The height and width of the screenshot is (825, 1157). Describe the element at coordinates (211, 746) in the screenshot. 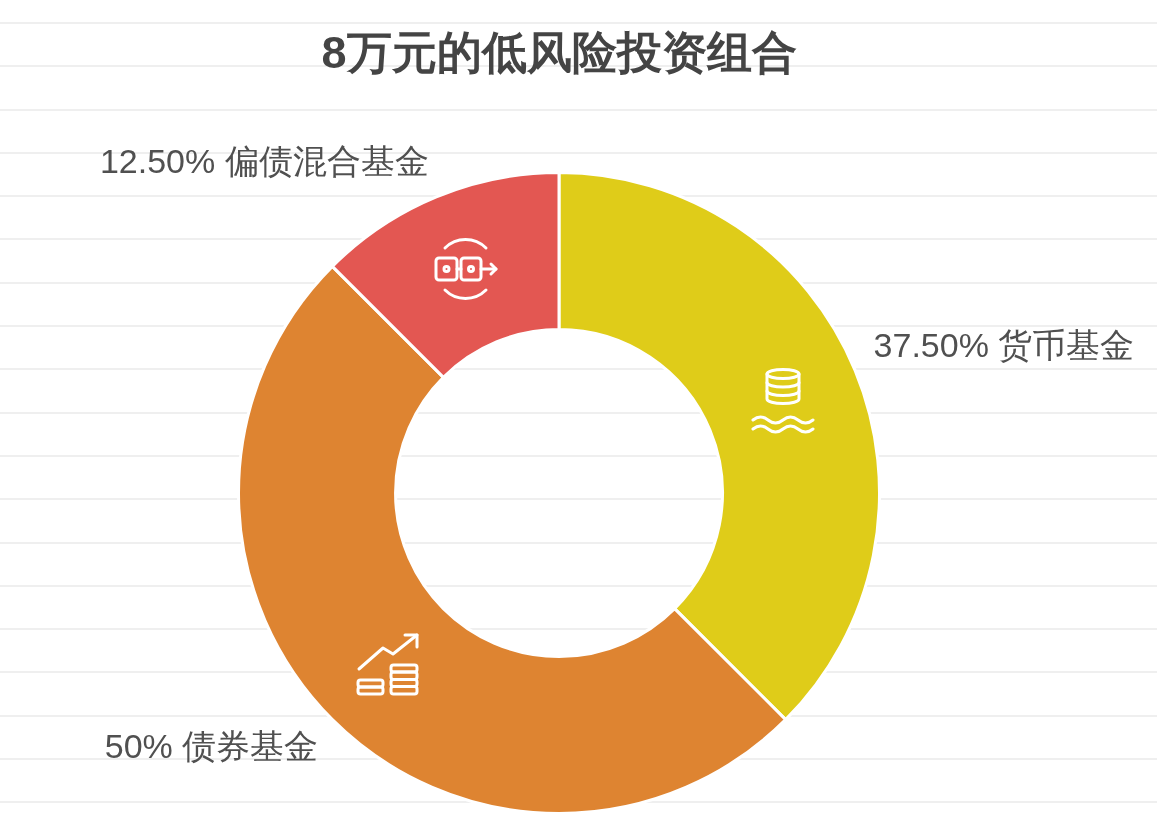

I see `slice-label: 50% 债券基金` at that location.